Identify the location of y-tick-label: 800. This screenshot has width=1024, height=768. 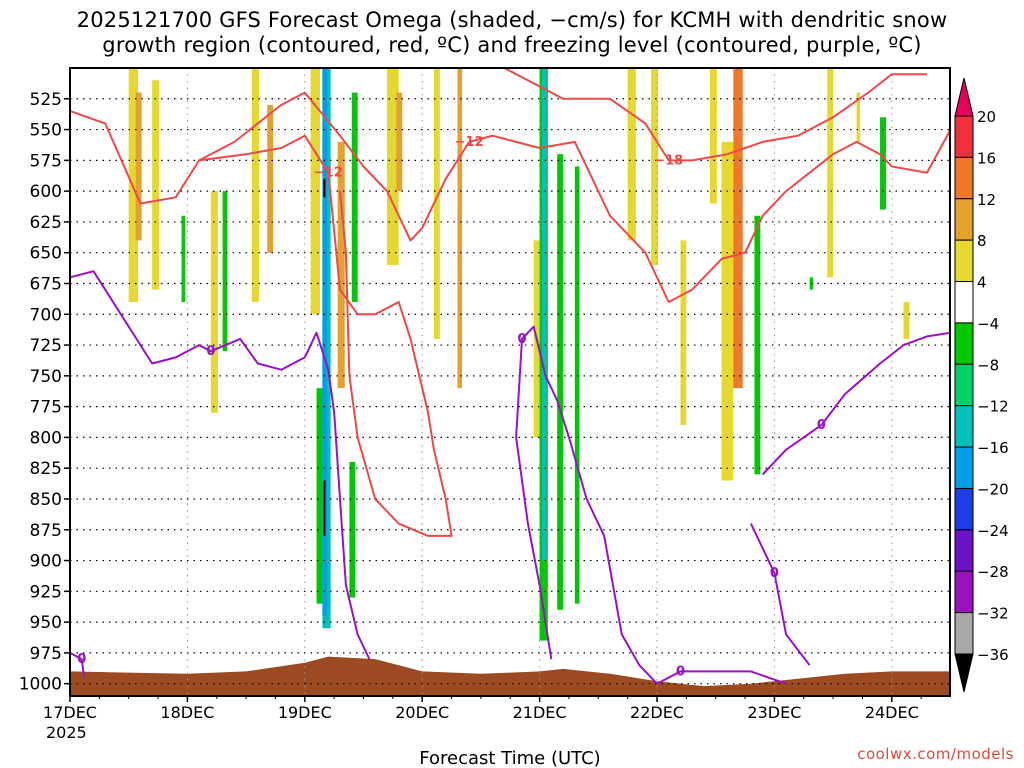
(46, 438).